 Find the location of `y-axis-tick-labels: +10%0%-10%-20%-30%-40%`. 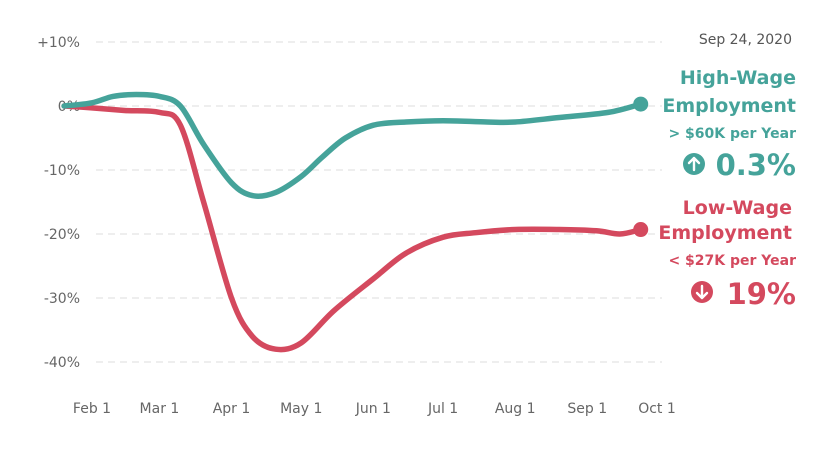

y-axis-tick-labels: +10%0%-10%-20%-30%-40% is located at coordinates (58, 203).